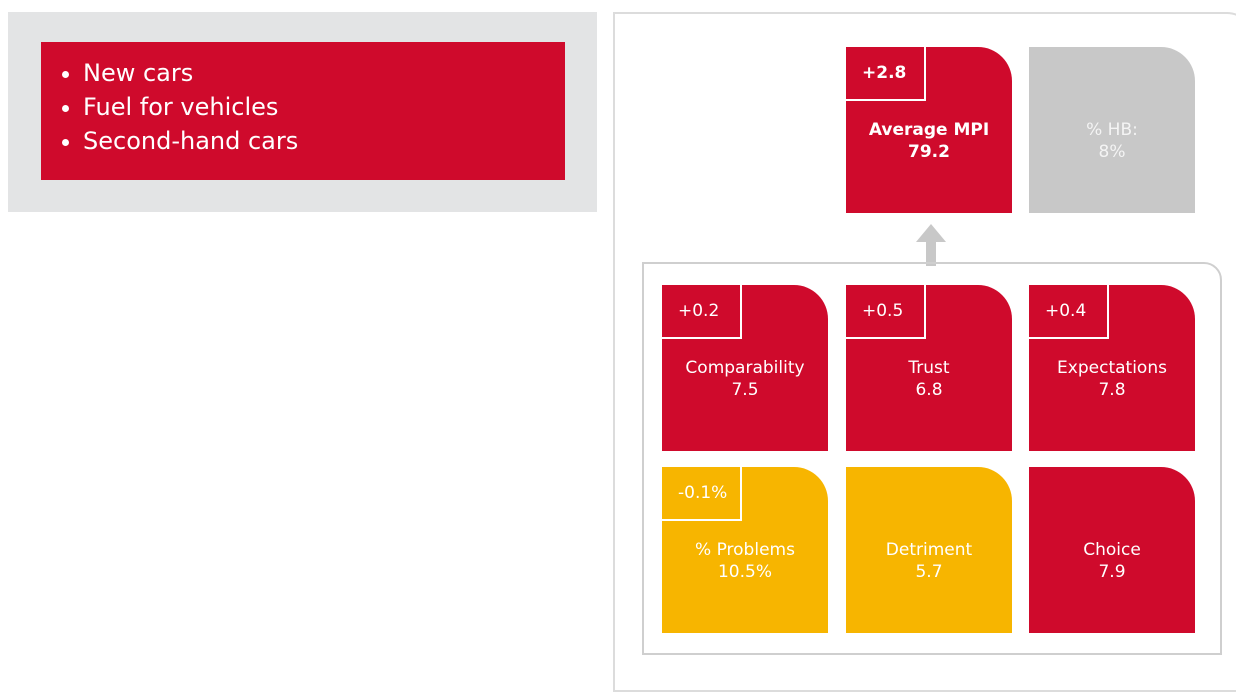  I want to click on indicator-tile: Choice 7.9, so click(1112, 550).